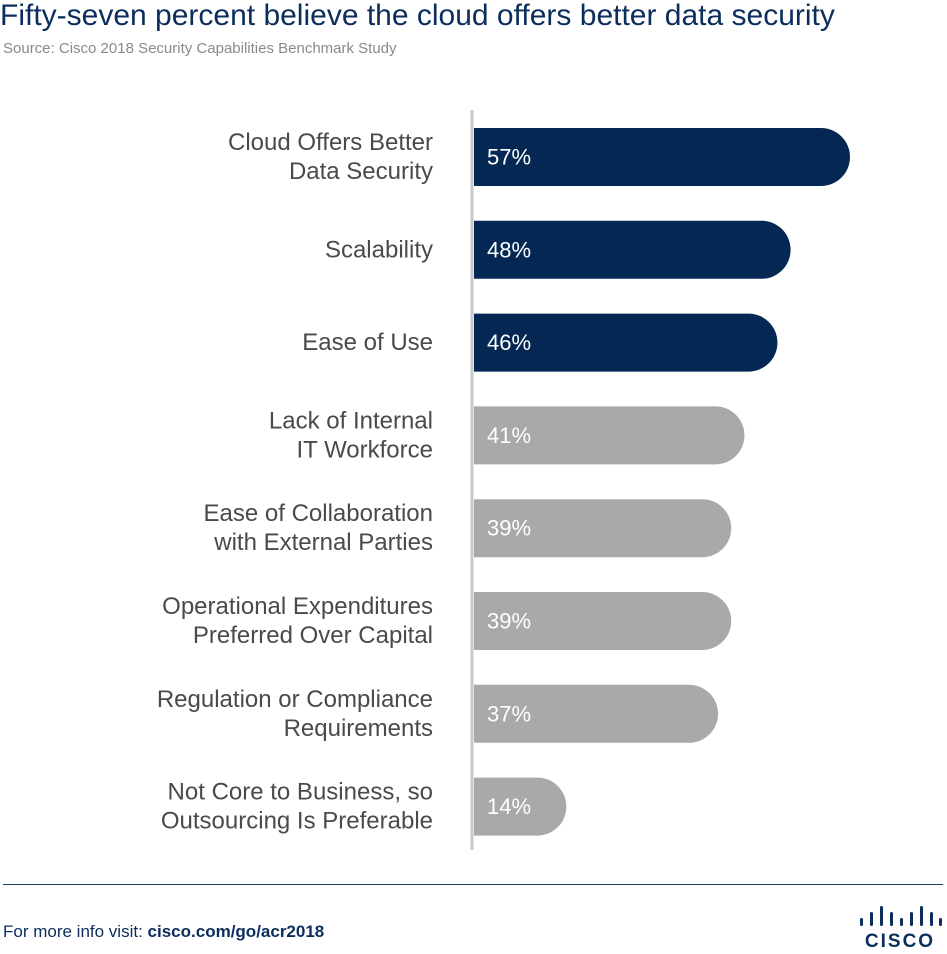 Image resolution: width=947 pixels, height=954 pixels. I want to click on cisco-bridge-icon, so click(901, 916).